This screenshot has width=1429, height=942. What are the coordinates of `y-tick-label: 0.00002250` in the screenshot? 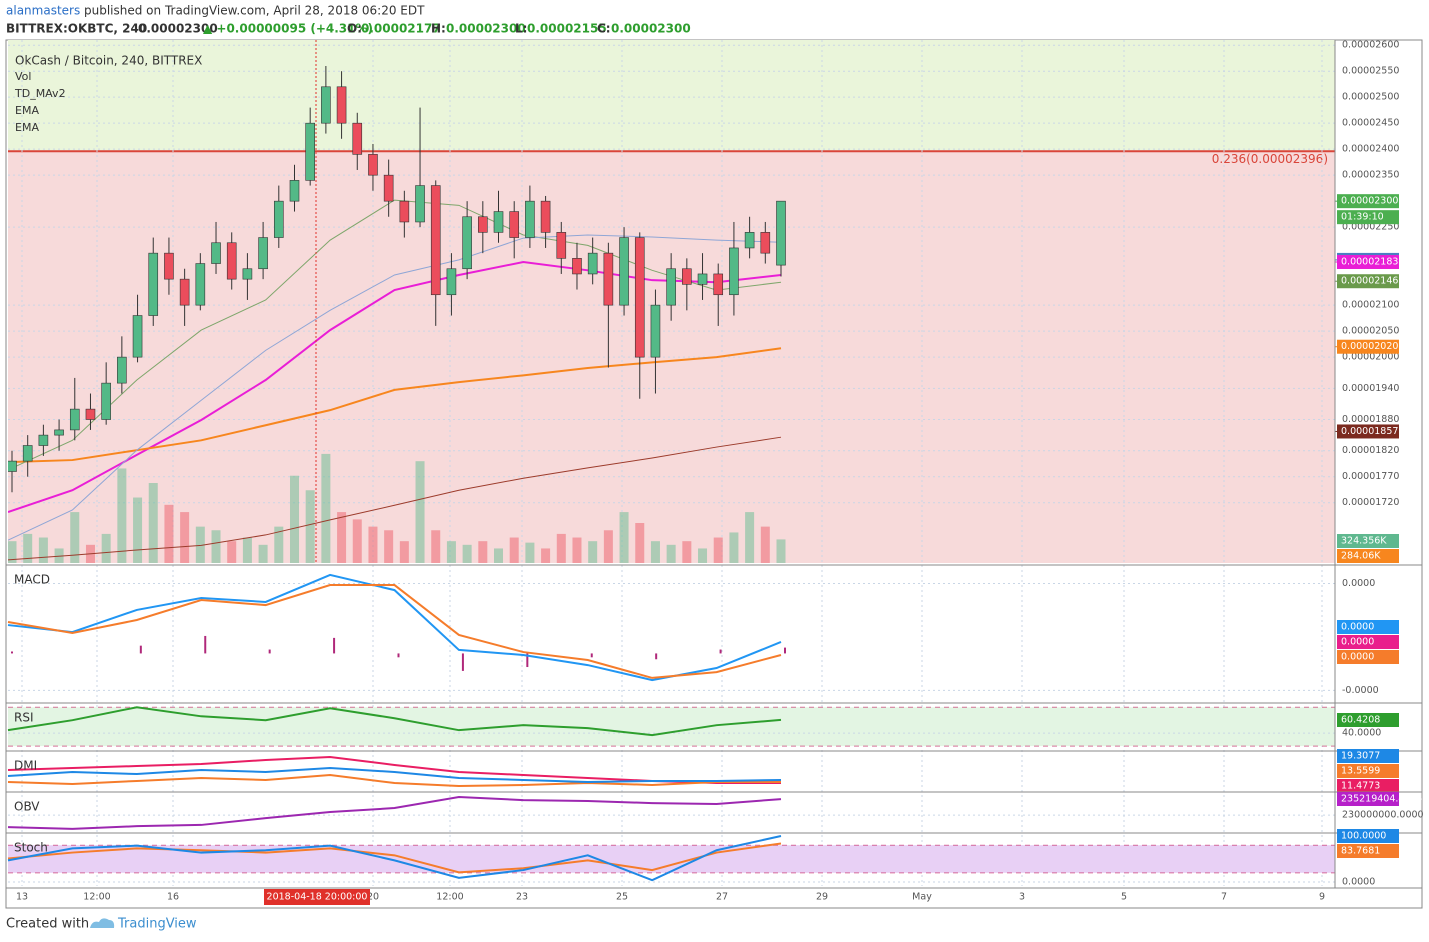 It's located at (1370, 227).